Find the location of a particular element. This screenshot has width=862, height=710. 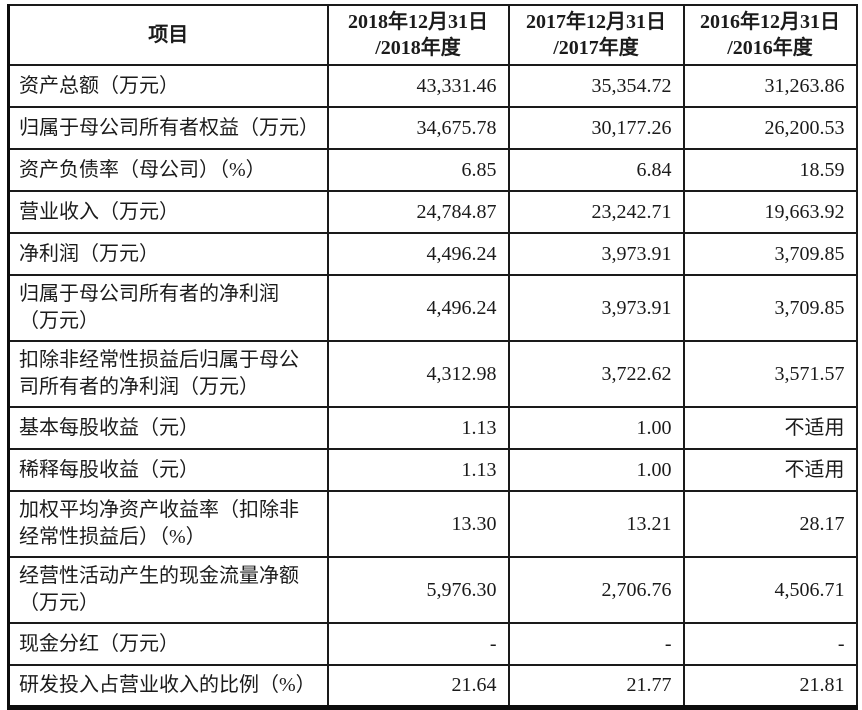

row-value-2016: 26,200.53 is located at coordinates (770, 128).